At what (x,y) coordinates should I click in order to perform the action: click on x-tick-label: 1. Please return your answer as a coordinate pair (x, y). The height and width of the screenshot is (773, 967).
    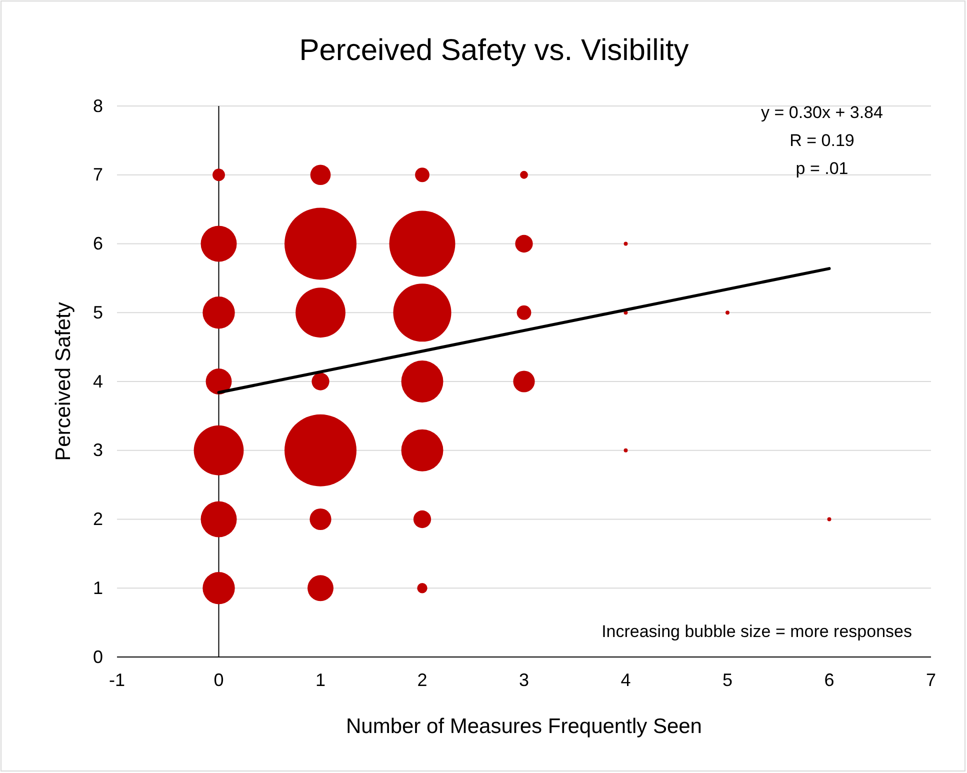
    Looking at the image, I should click on (320, 680).